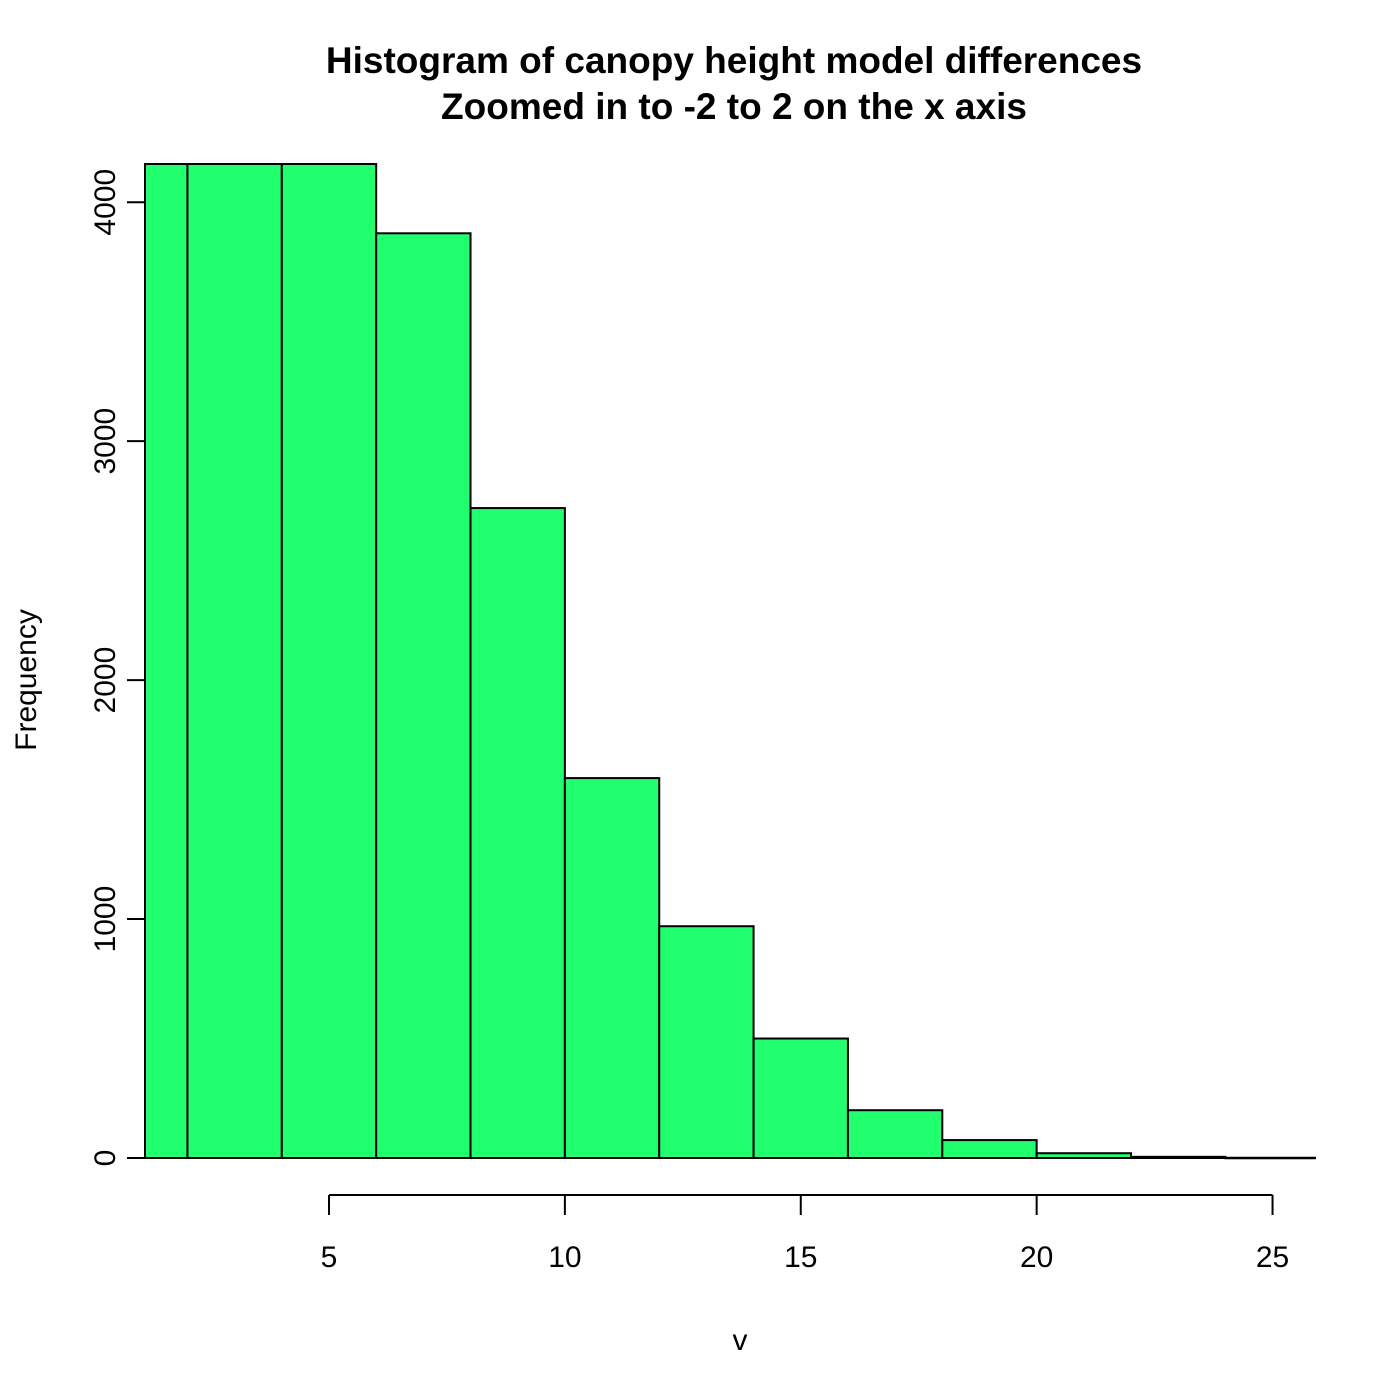  What do you see at coordinates (105, 202) in the screenshot?
I see `y-tick-label: 4000` at bounding box center [105, 202].